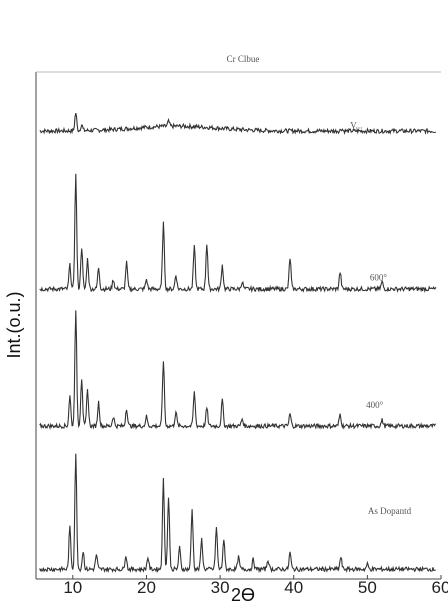 Image resolution: width=448 pixels, height=603 pixels. What do you see at coordinates (243, 59) in the screenshot?
I see `chart-title: Cr Clbue` at bounding box center [243, 59].